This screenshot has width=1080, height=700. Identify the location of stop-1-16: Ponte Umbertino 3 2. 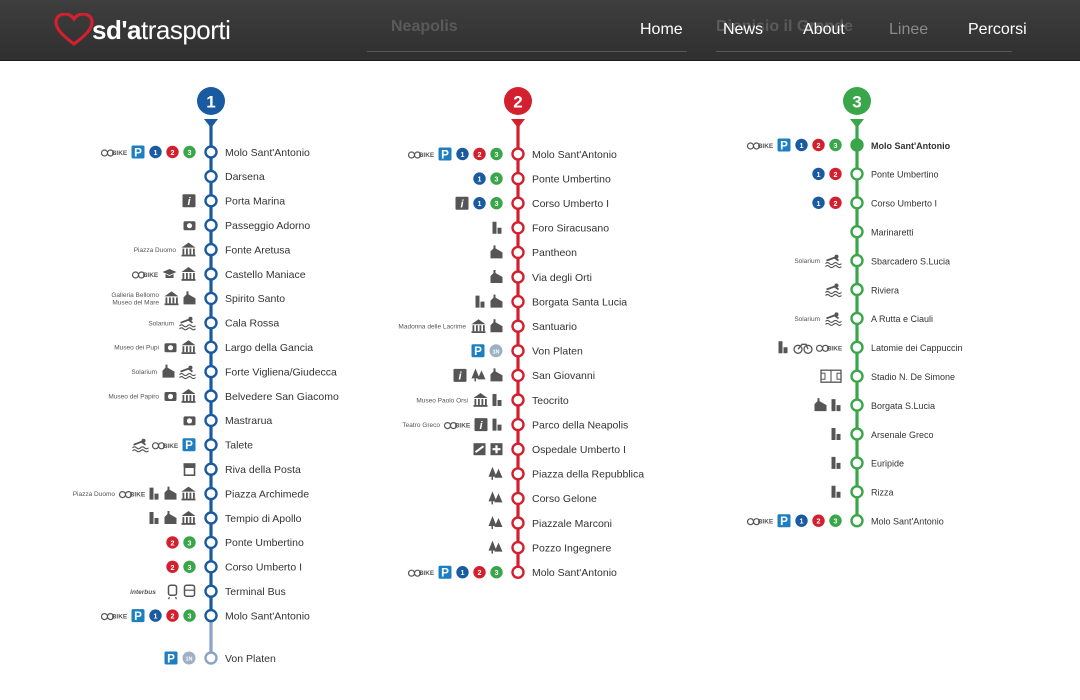
(235, 542).